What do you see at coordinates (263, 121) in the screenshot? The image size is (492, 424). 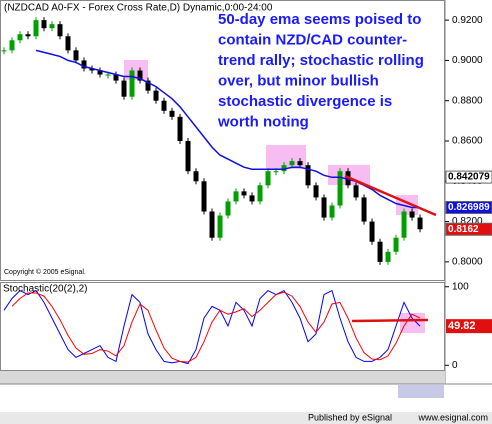 I see `annotation: worth noting` at bounding box center [263, 121].